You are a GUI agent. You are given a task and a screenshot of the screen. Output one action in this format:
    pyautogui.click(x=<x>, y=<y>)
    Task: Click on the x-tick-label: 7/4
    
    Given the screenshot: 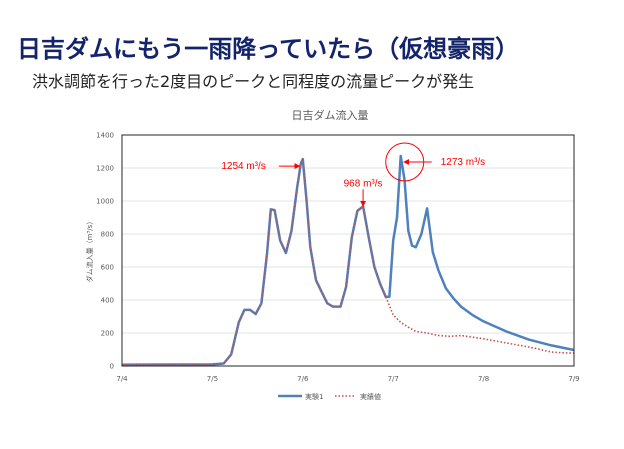 What is the action you would take?
    pyautogui.click(x=122, y=379)
    